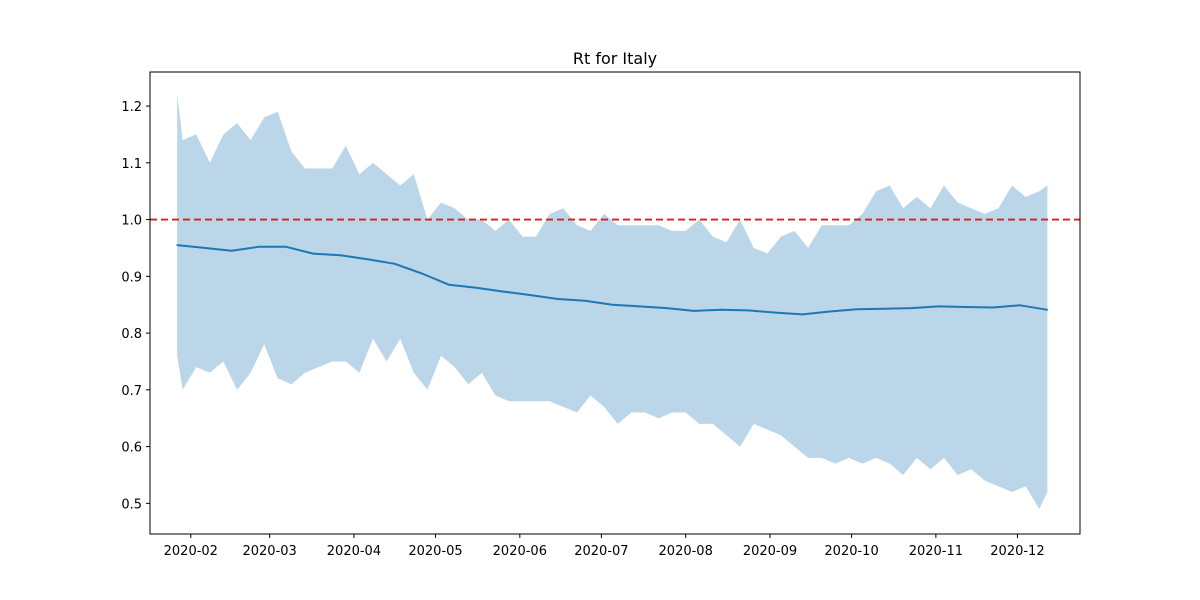 This screenshot has width=1200, height=600. I want to click on x-tick-label: 2020-05, so click(435, 551).